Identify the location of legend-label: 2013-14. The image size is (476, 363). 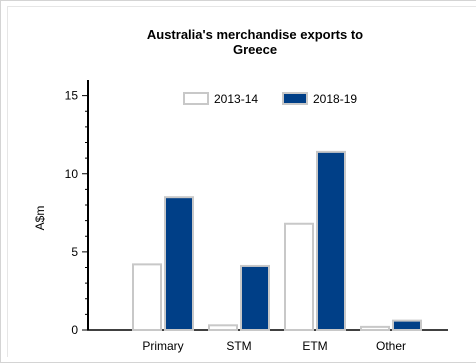
(236, 99).